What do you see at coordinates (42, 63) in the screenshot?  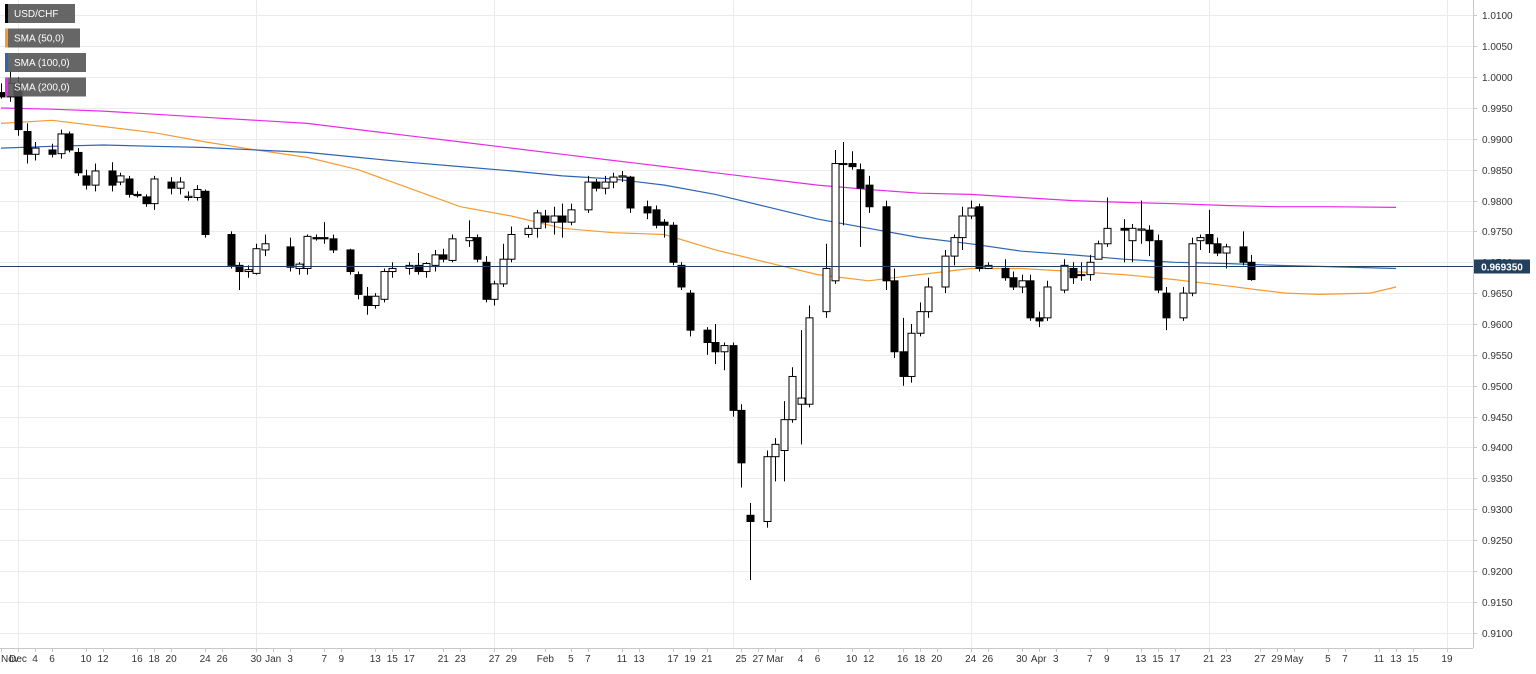 I see `legend-label: SMA (100,0)` at bounding box center [42, 63].